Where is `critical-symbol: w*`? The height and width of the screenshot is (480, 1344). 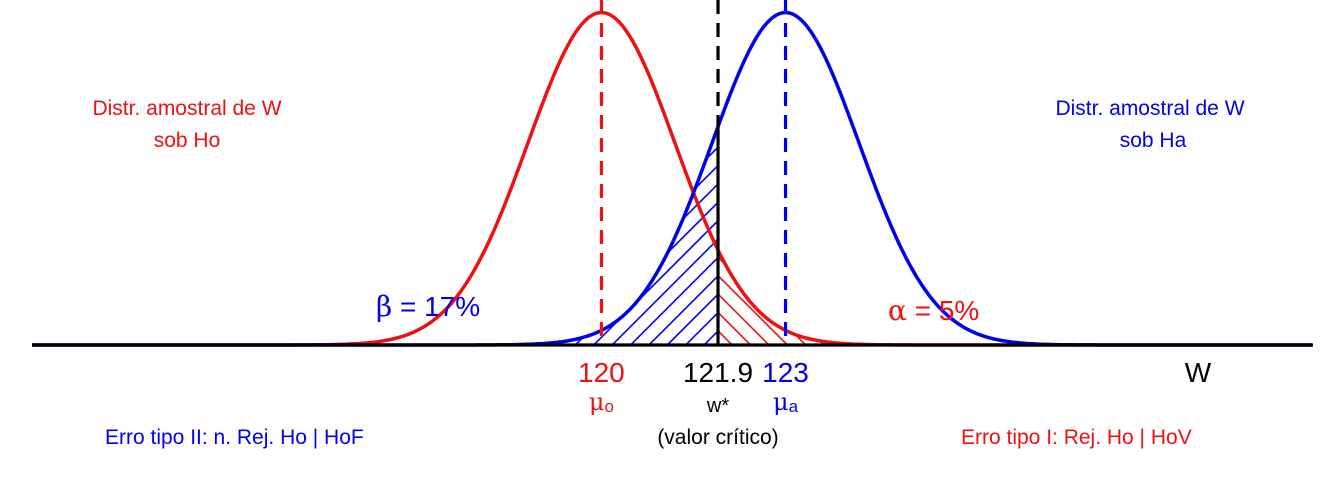 critical-symbol: w* is located at coordinates (717, 406).